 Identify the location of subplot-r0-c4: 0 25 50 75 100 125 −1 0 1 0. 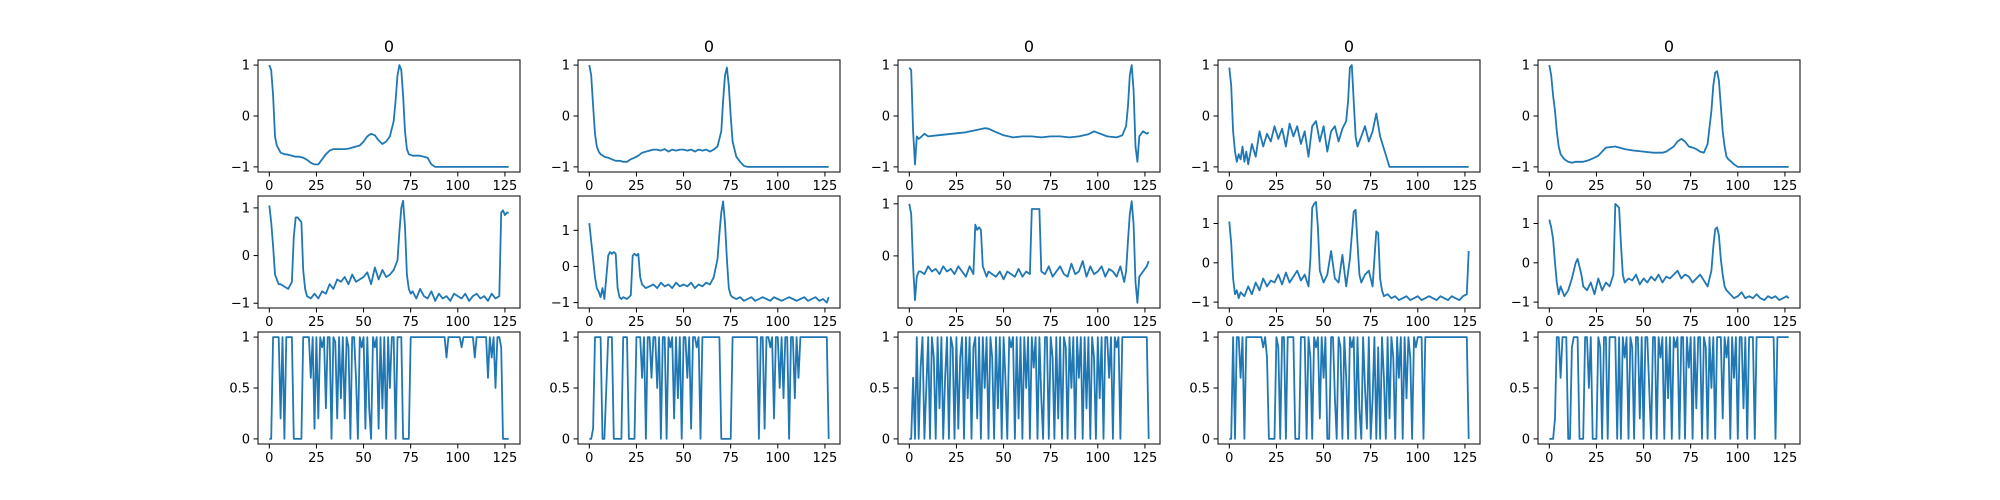
(1656, 115).